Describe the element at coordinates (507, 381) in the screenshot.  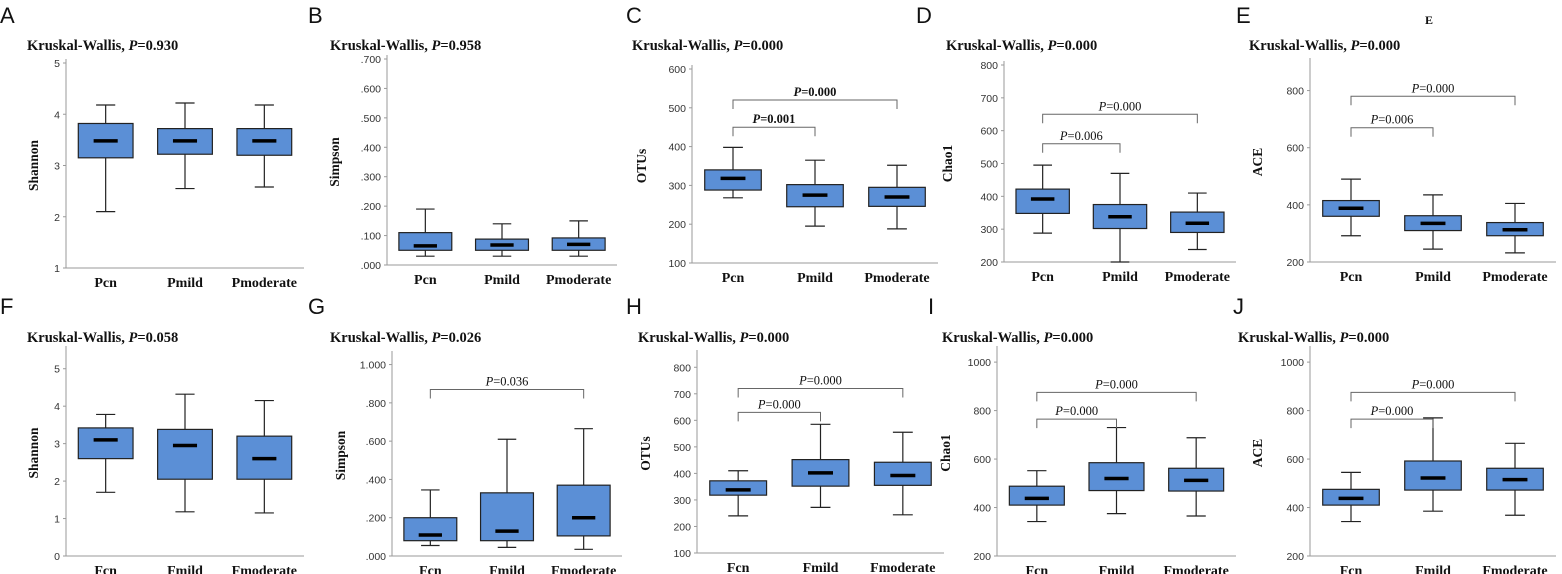
I see `bracket-p-label: P=0.036` at that location.